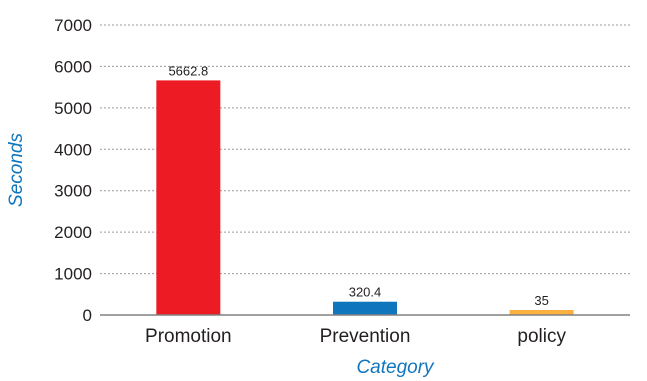  Describe the element at coordinates (73, 170) in the screenshot. I see `y-axis-ticks: 0 1000 2000 3000 4000 5000 6000 7000` at that location.